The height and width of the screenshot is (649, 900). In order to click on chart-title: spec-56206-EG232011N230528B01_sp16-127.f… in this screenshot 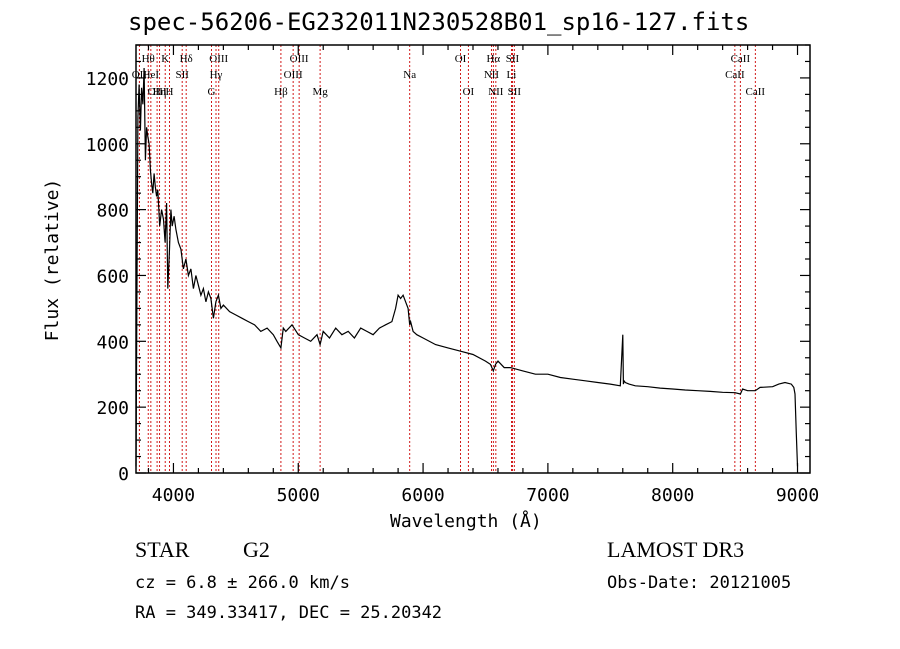, I will do `click(439, 22)`.